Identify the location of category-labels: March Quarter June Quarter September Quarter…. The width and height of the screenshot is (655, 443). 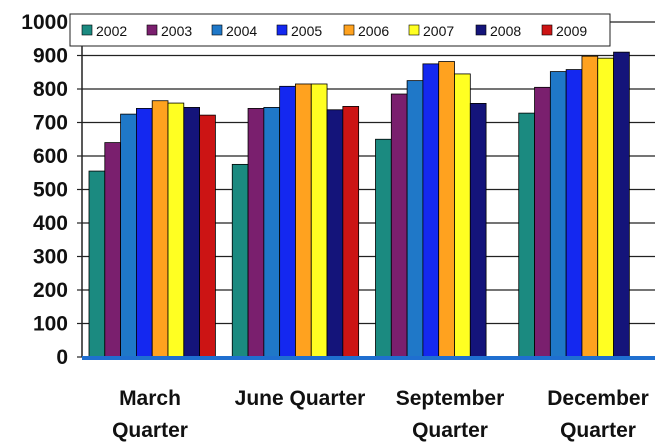
(380, 414).